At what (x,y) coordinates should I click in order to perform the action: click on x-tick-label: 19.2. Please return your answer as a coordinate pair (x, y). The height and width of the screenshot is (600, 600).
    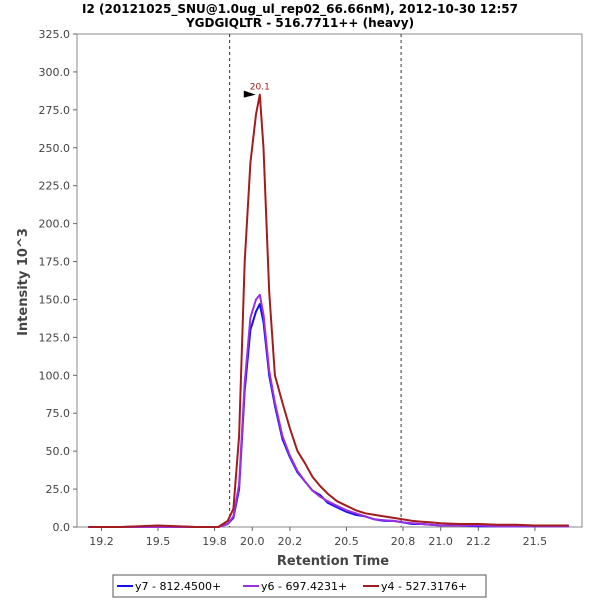
    Looking at the image, I should click on (101, 541).